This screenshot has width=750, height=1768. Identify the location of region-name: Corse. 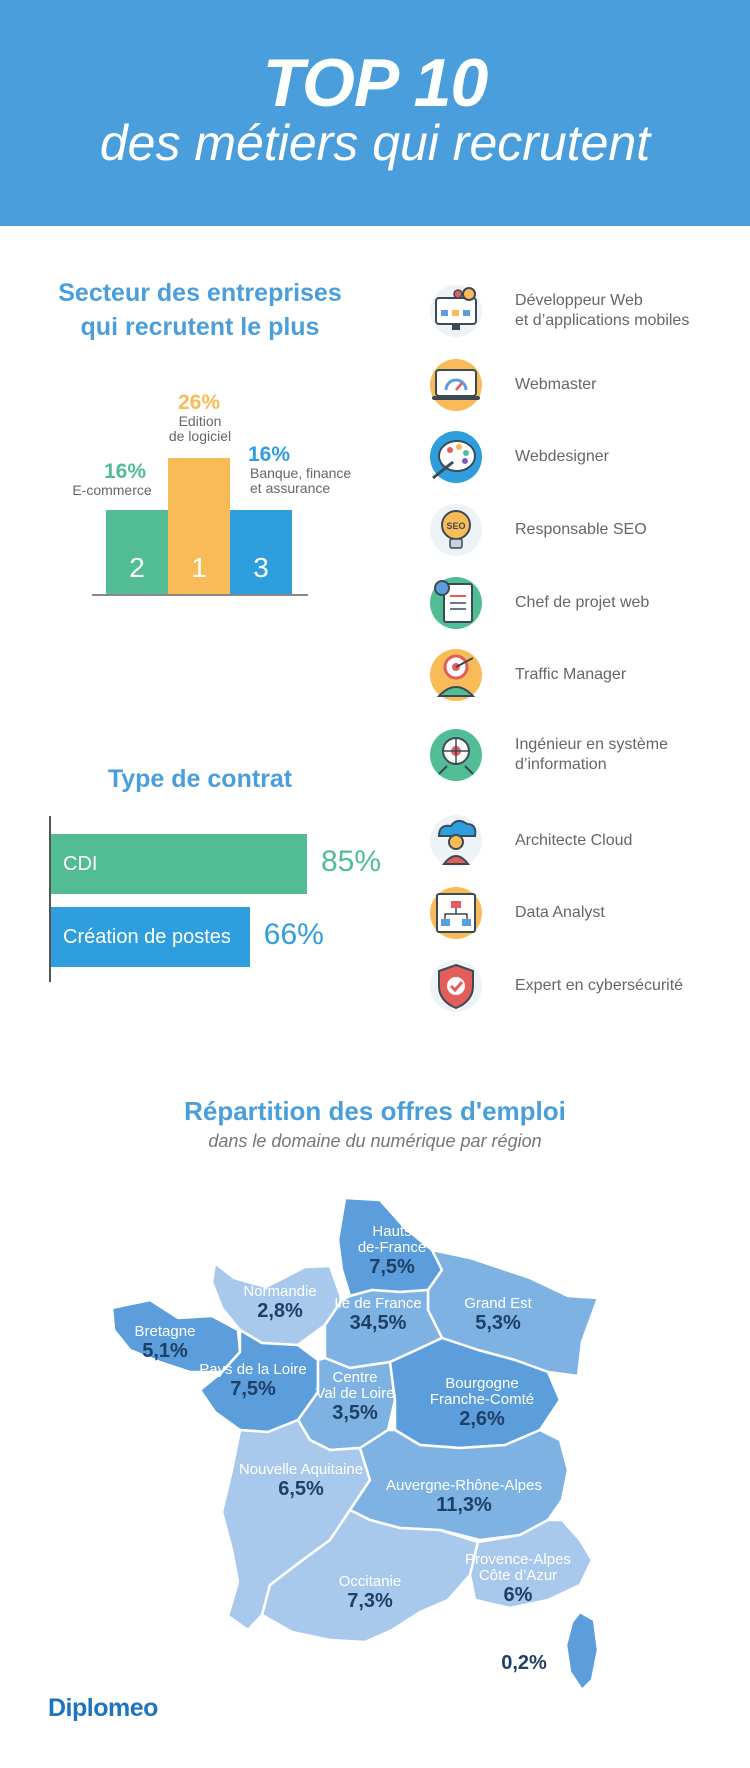
(523, 1643).